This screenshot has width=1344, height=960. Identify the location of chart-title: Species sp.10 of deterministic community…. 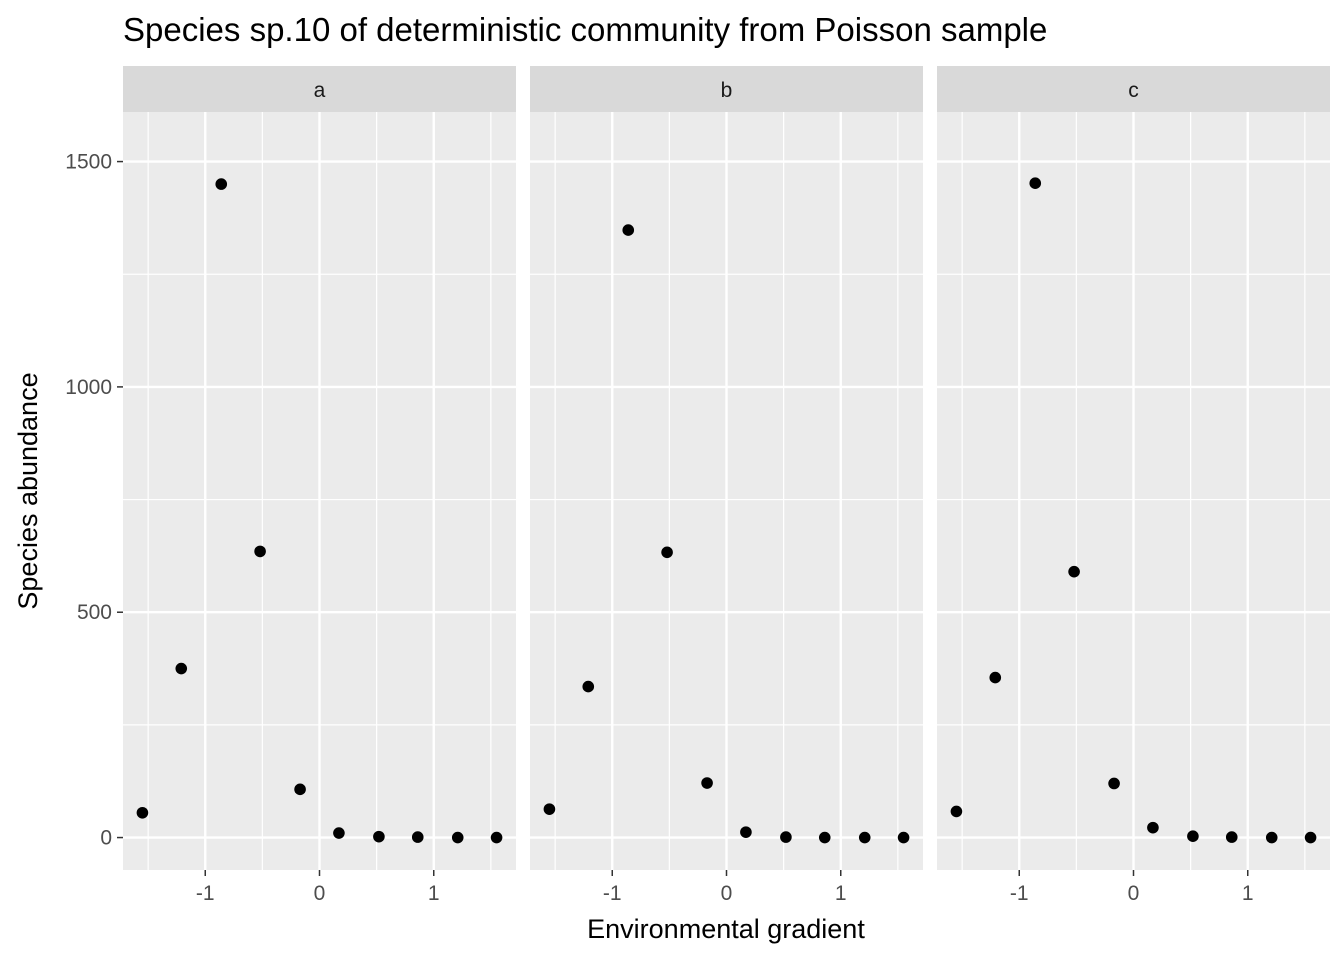
(585, 29).